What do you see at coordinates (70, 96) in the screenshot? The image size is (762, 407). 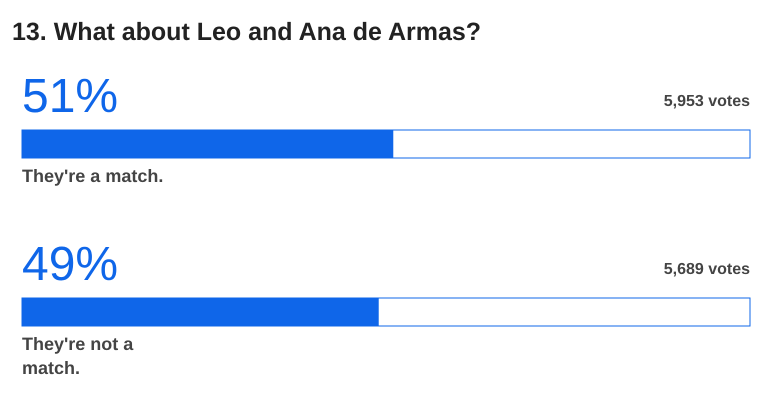 I see `data-label: 51%` at bounding box center [70, 96].